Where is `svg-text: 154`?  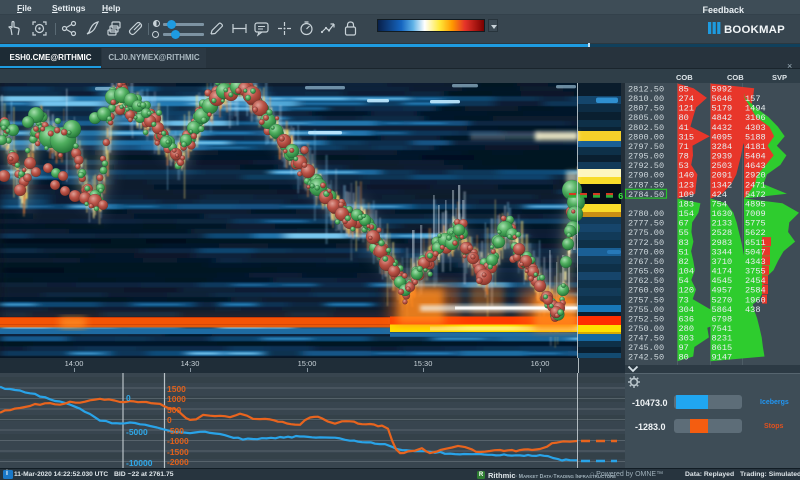
svg-text: 154 is located at coordinates (686, 214).